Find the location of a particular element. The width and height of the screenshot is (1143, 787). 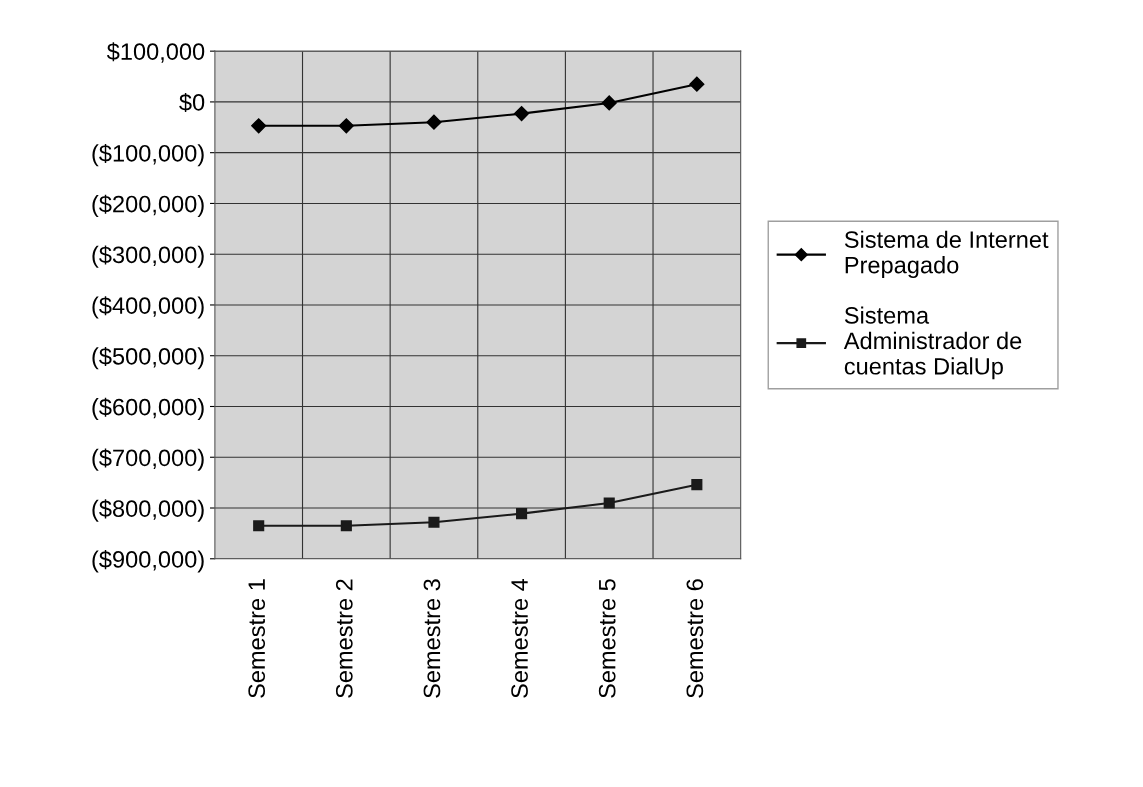

x-tick-label: Semestre 6 is located at coordinates (695, 638).